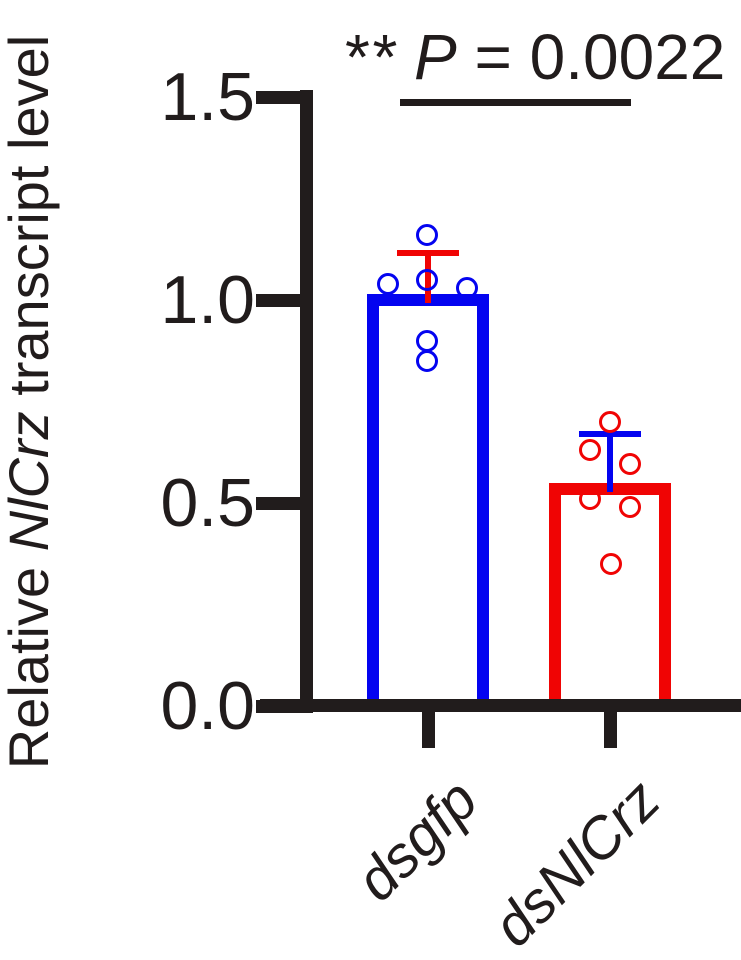 This screenshot has width=741, height=960. I want to click on error-bar-line-dsNlCrz, so click(610, 462).